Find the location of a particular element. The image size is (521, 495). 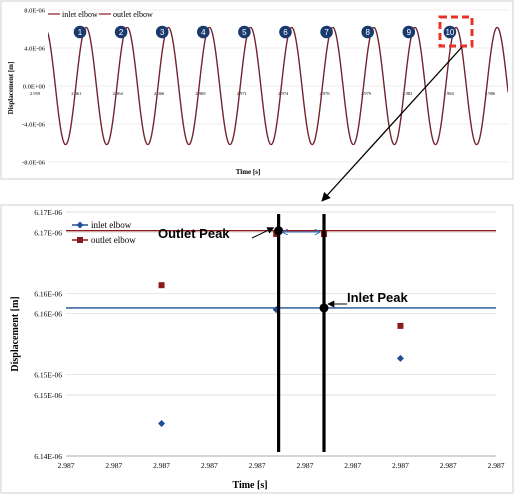

top-y-tick-label: -8.0E-06 is located at coordinates (34, 163).